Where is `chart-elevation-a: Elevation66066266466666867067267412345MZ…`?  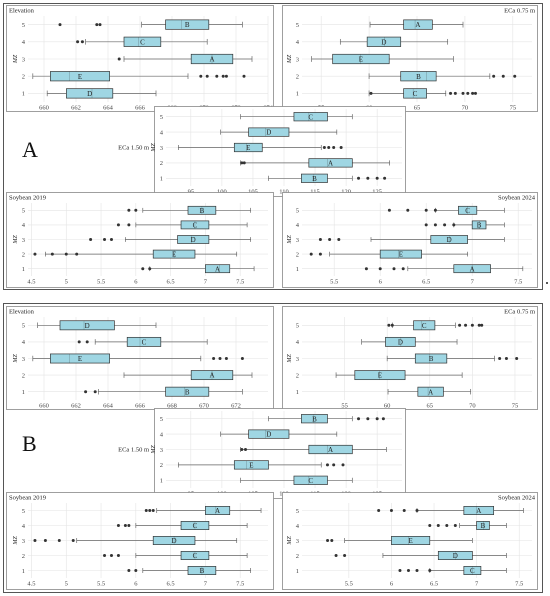 chart-elevation-a: Elevation66066266466666867067267412345MZ… is located at coordinates (140, 58).